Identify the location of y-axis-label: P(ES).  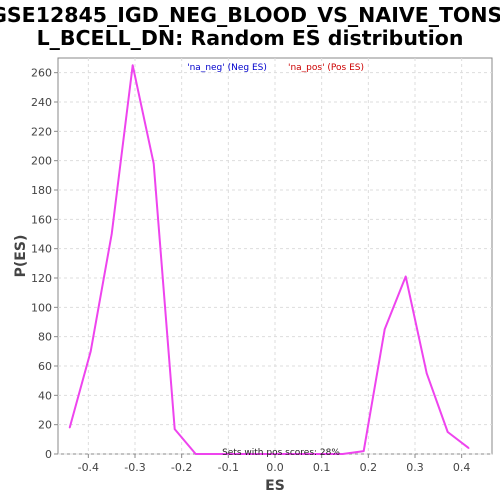
(21, 256).